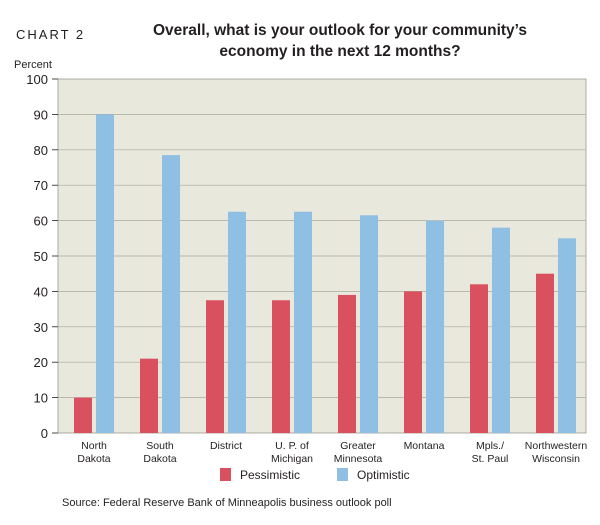 The image size is (600, 525). Describe the element at coordinates (159, 459) in the screenshot. I see `x-tick-label-1-1: Dakota` at that location.